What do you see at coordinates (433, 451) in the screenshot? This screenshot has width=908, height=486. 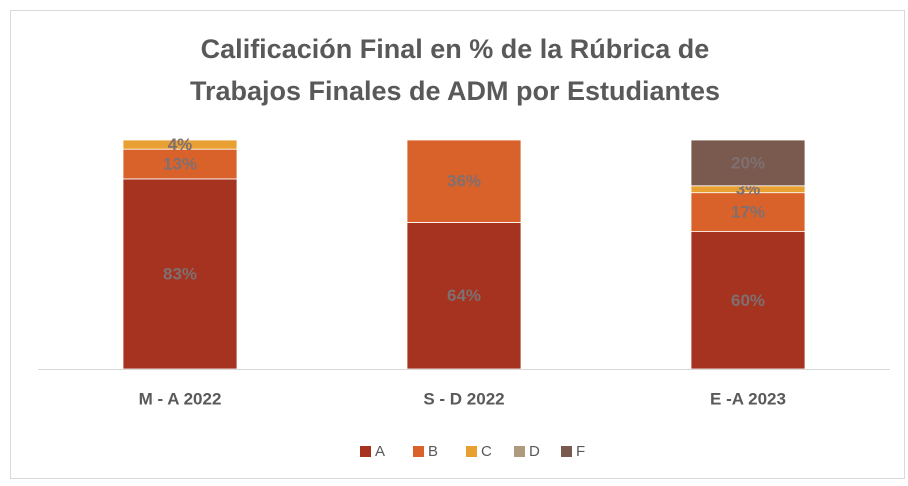 I see `legend-label: B` at bounding box center [433, 451].